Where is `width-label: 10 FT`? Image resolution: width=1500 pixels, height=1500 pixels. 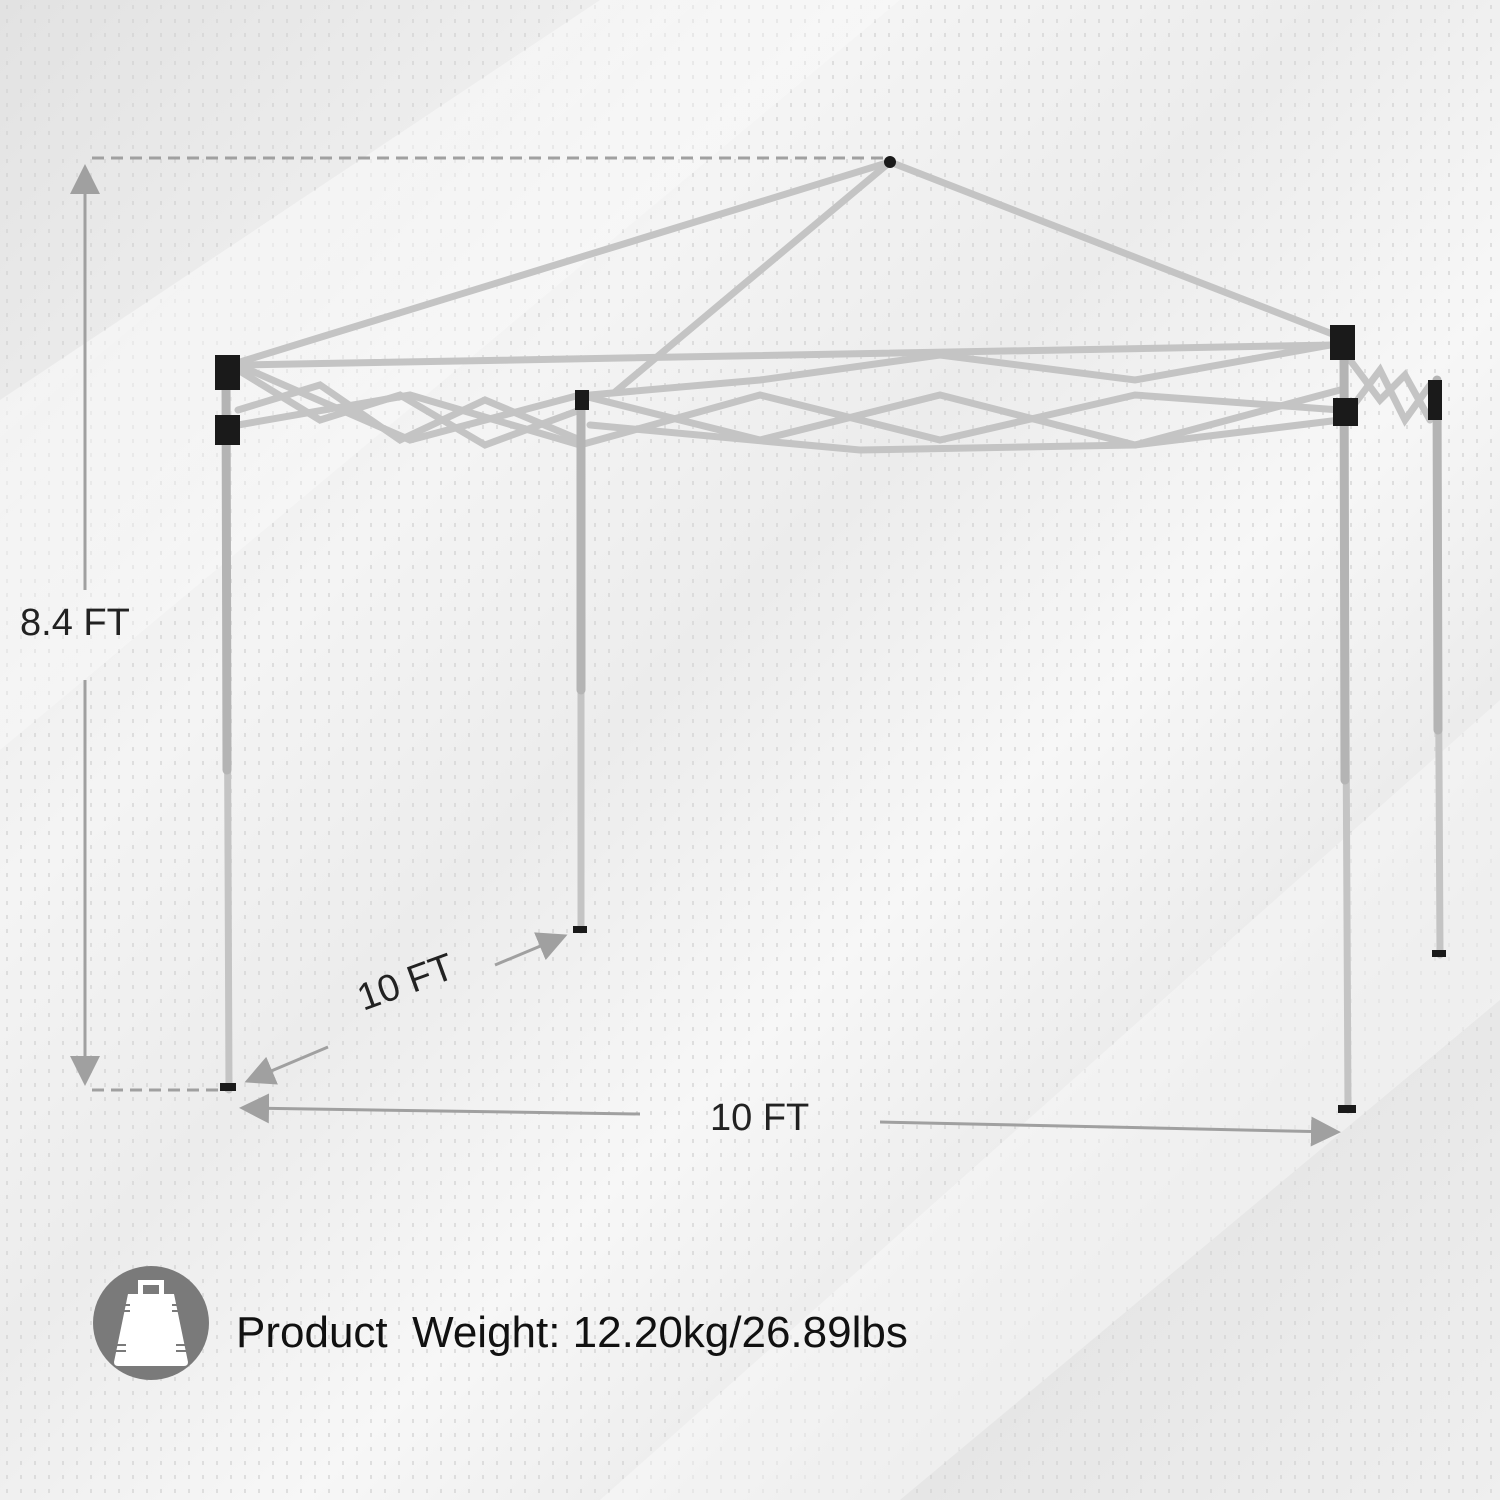
width-label: 10 FT is located at coordinates (760, 1118).